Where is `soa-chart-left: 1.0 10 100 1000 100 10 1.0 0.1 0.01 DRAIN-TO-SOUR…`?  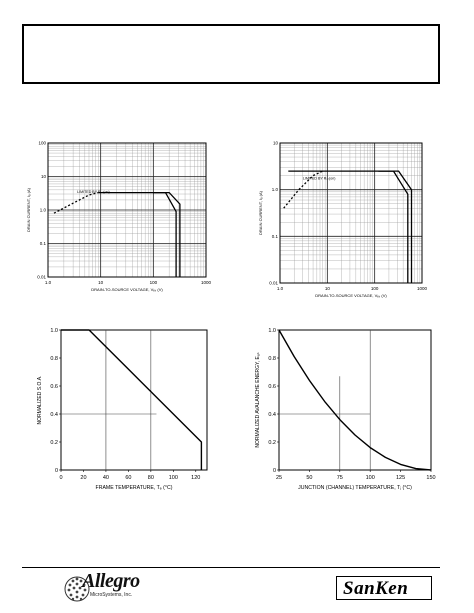 soa-chart-left: 1.0 10 100 1000 100 10 1.0 0.1 0.01 DRAIN-TO-SOUR… is located at coordinates (118, 216).